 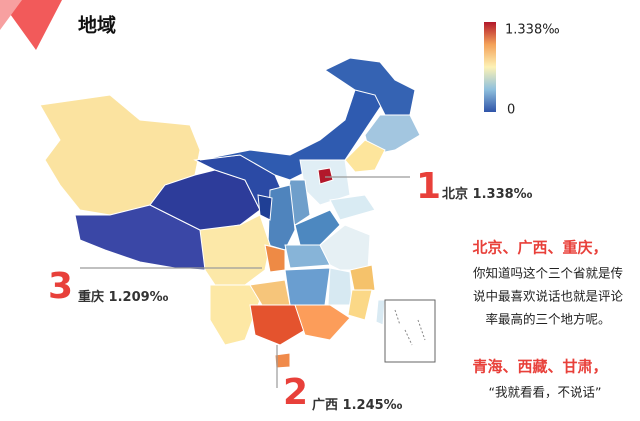 What do you see at coordinates (455, 194) in the screenshot?
I see `region-name: 北京` at bounding box center [455, 194].